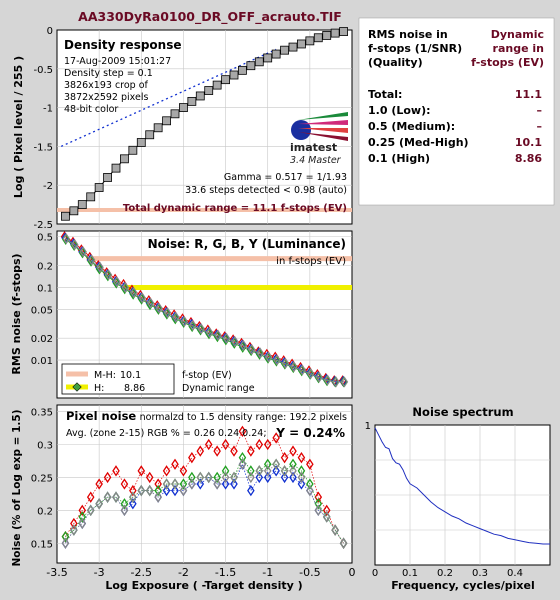 This screenshot has height=600, width=560. What do you see at coordinates (48, 109) in the screenshot?
I see `density-y-tick-label-2: -1` at bounding box center [48, 109].